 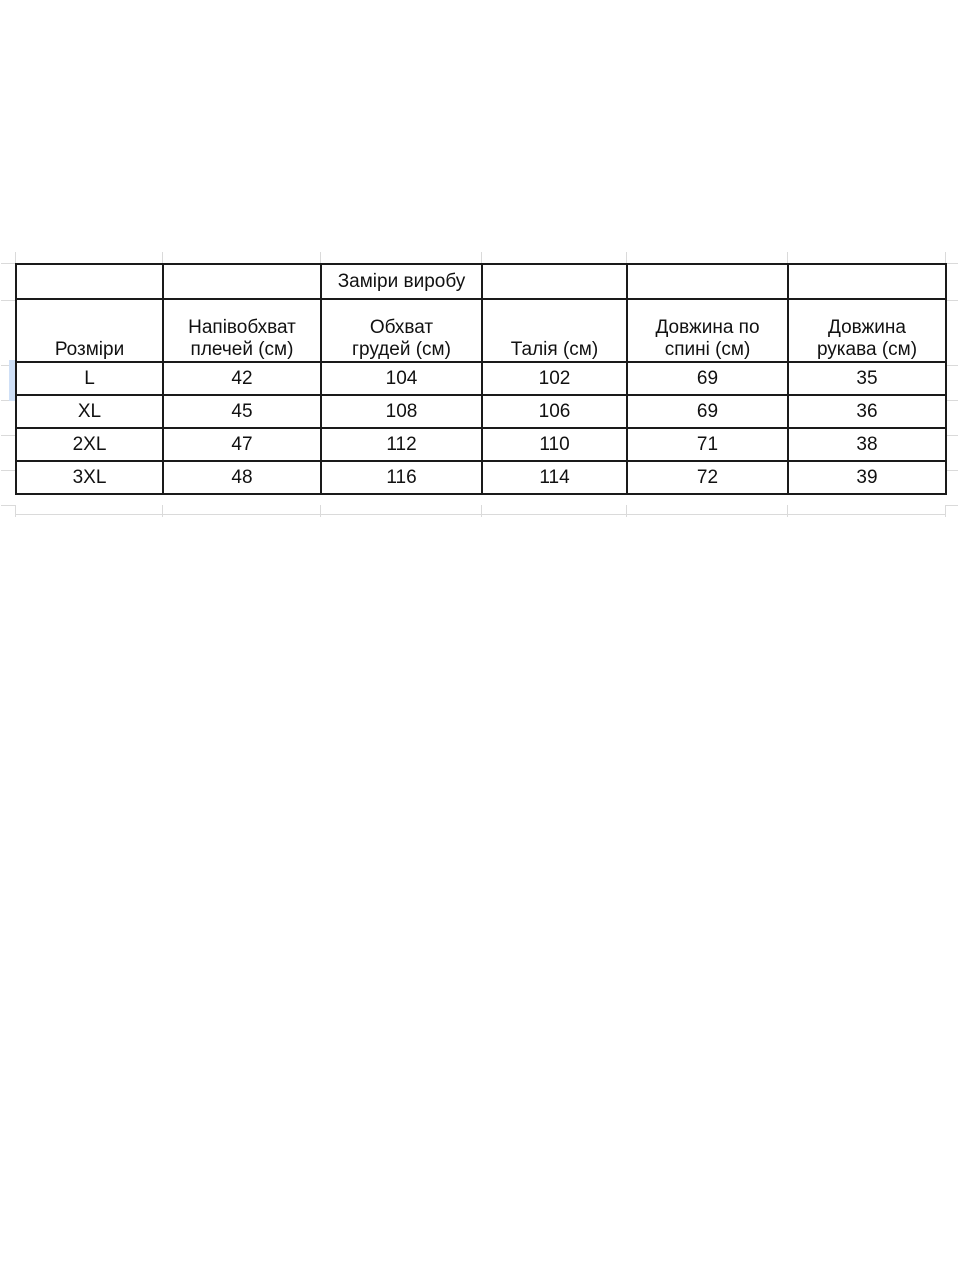 I want to click on table-row-xl: XL 45 108 106 69 36, so click(x=481, y=411).